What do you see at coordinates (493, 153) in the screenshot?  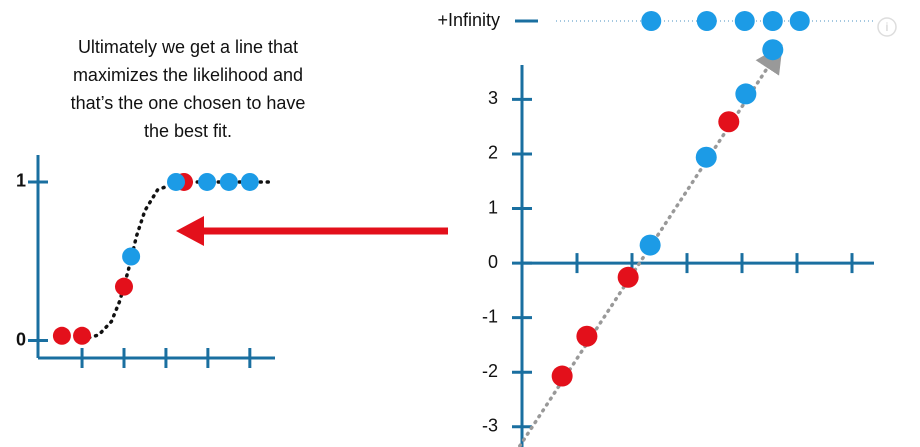 I see `y-tick-label: 2` at bounding box center [493, 153].